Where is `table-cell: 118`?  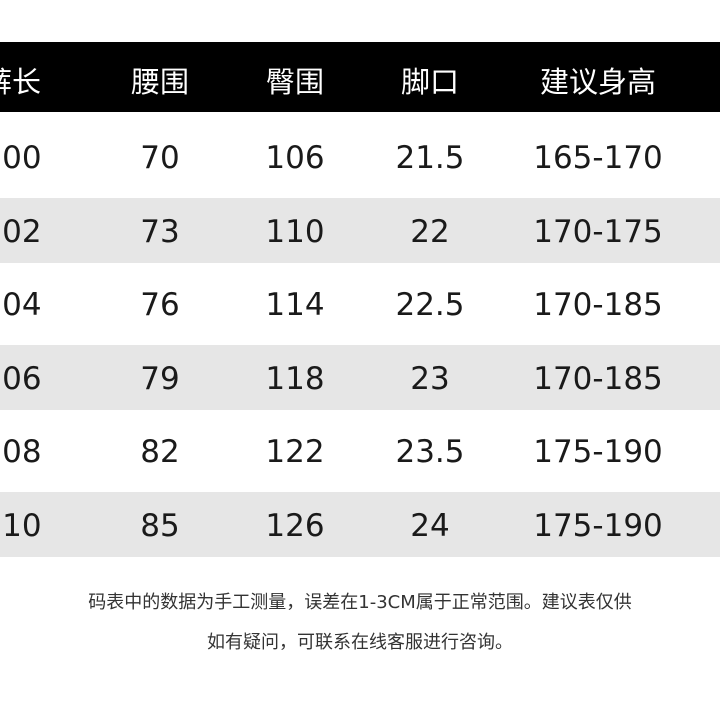
table-cell: 118 is located at coordinates (295, 378).